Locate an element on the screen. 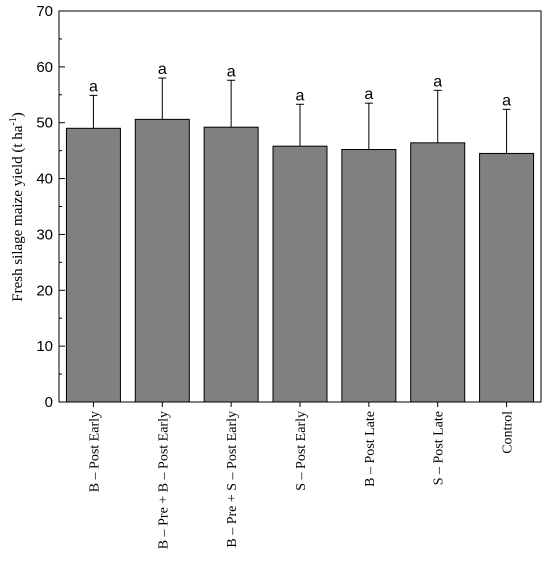 The image size is (550, 580). error-bars is located at coordinates (300, 115).